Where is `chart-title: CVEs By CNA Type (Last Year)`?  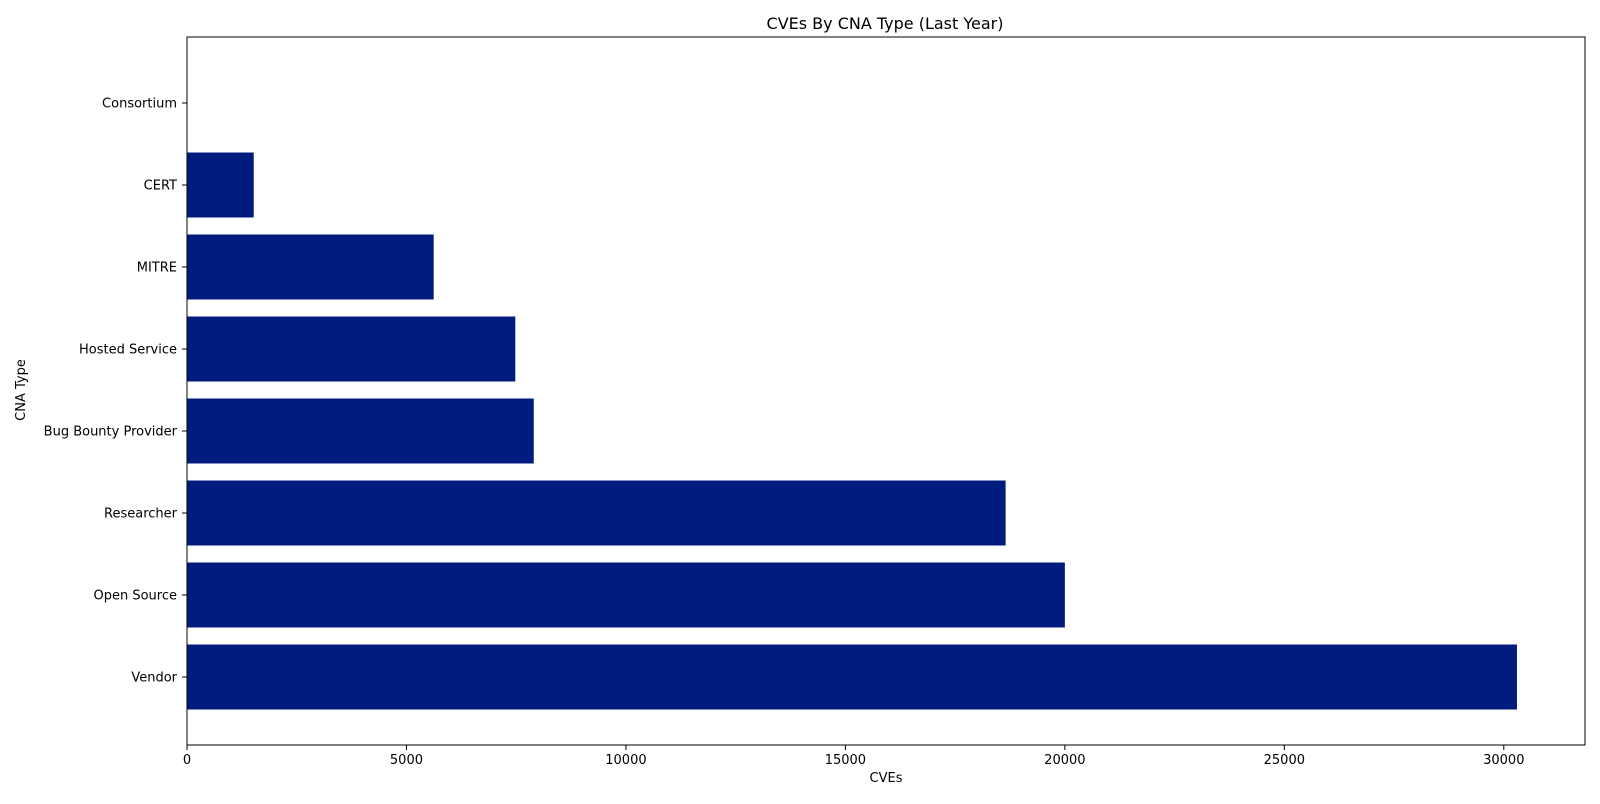
chart-title: CVEs By CNA Type (Last Year) is located at coordinates (885, 23).